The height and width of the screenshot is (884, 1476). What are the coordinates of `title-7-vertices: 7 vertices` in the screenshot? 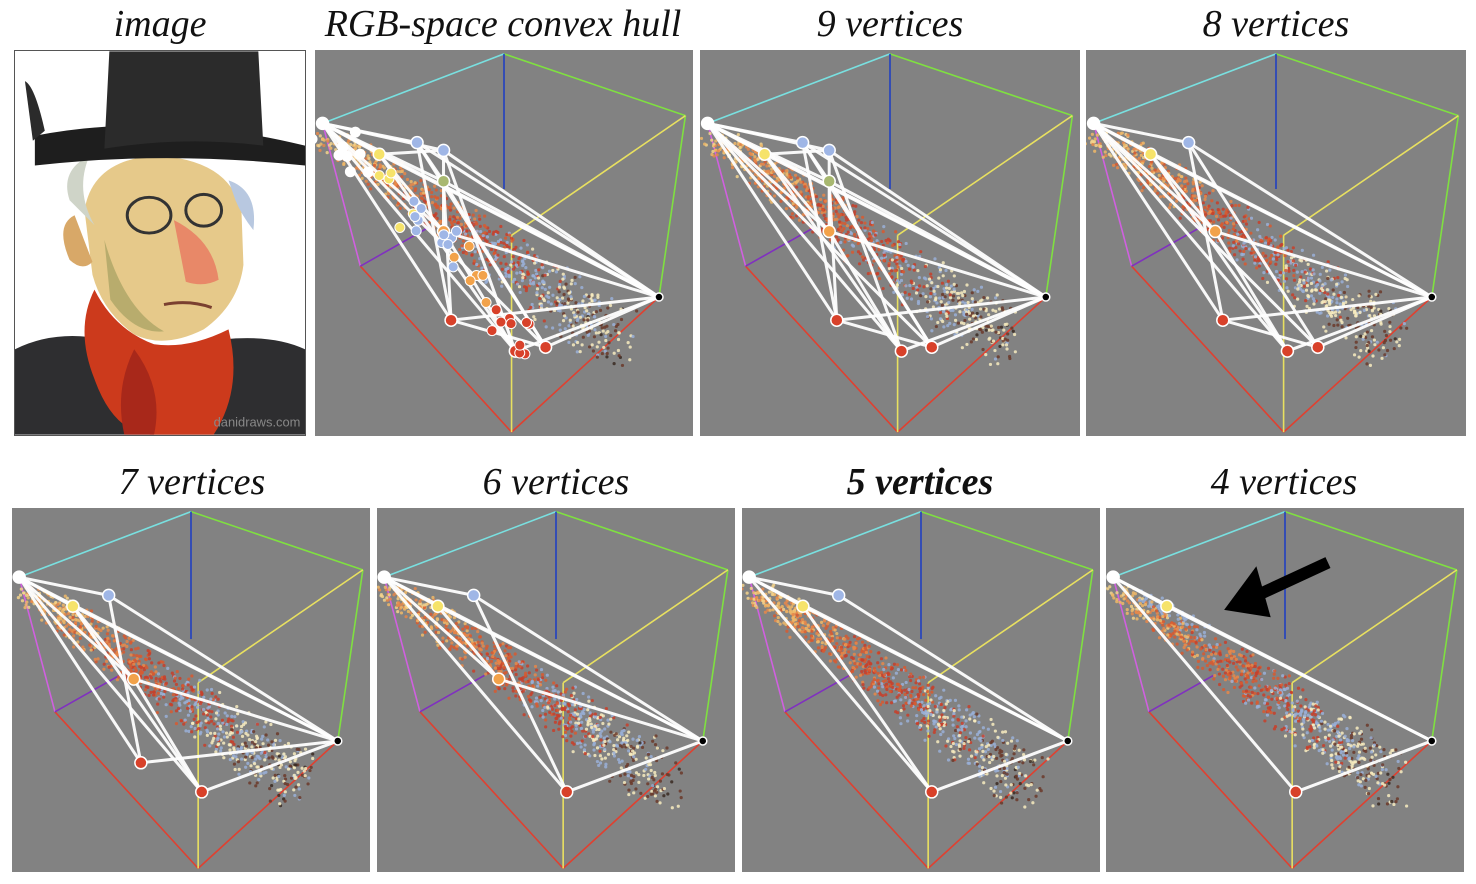 It's located at (192, 482).